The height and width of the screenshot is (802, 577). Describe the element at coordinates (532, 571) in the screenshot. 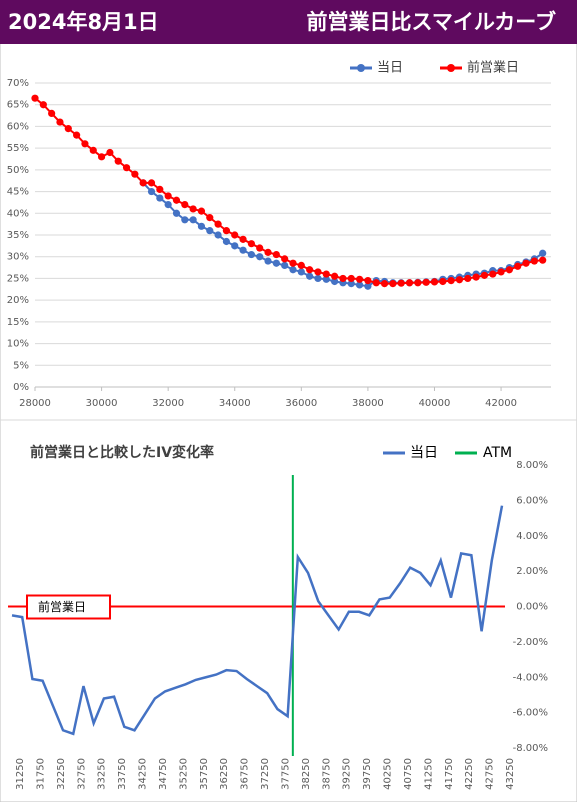

I see `y-tick-label: 2.00%` at that location.